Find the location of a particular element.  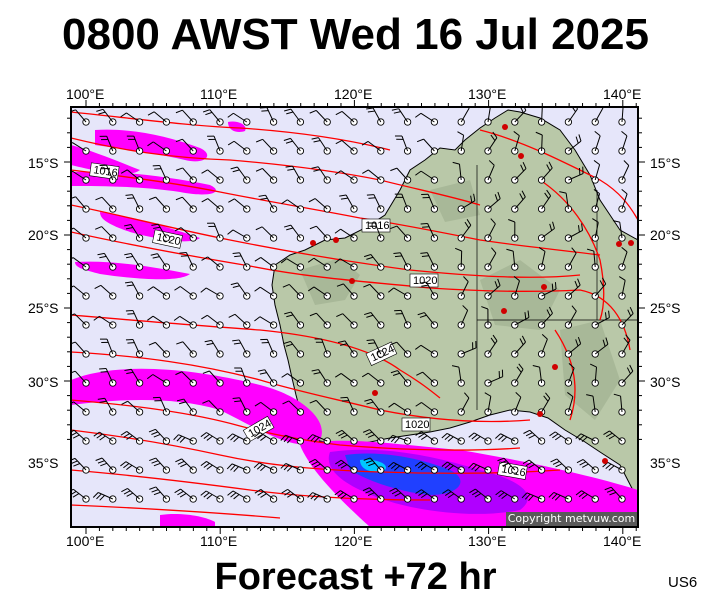

page-title: 0800 AWST Wed 16 Jul 2025 is located at coordinates (355, 35).